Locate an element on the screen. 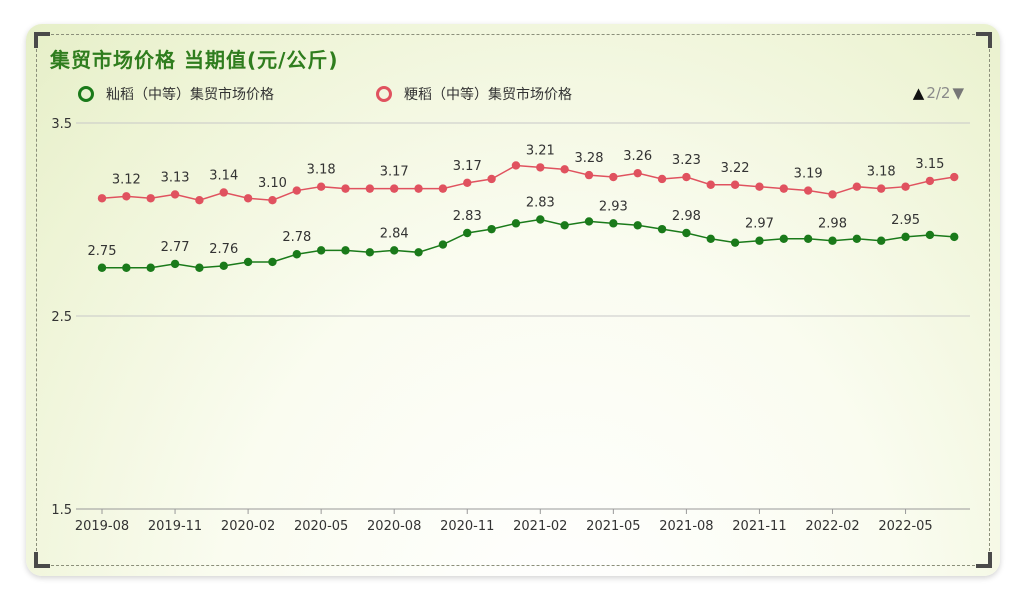 This screenshot has width=1024, height=599. data-label: 2.90 is located at coordinates (978, 26).